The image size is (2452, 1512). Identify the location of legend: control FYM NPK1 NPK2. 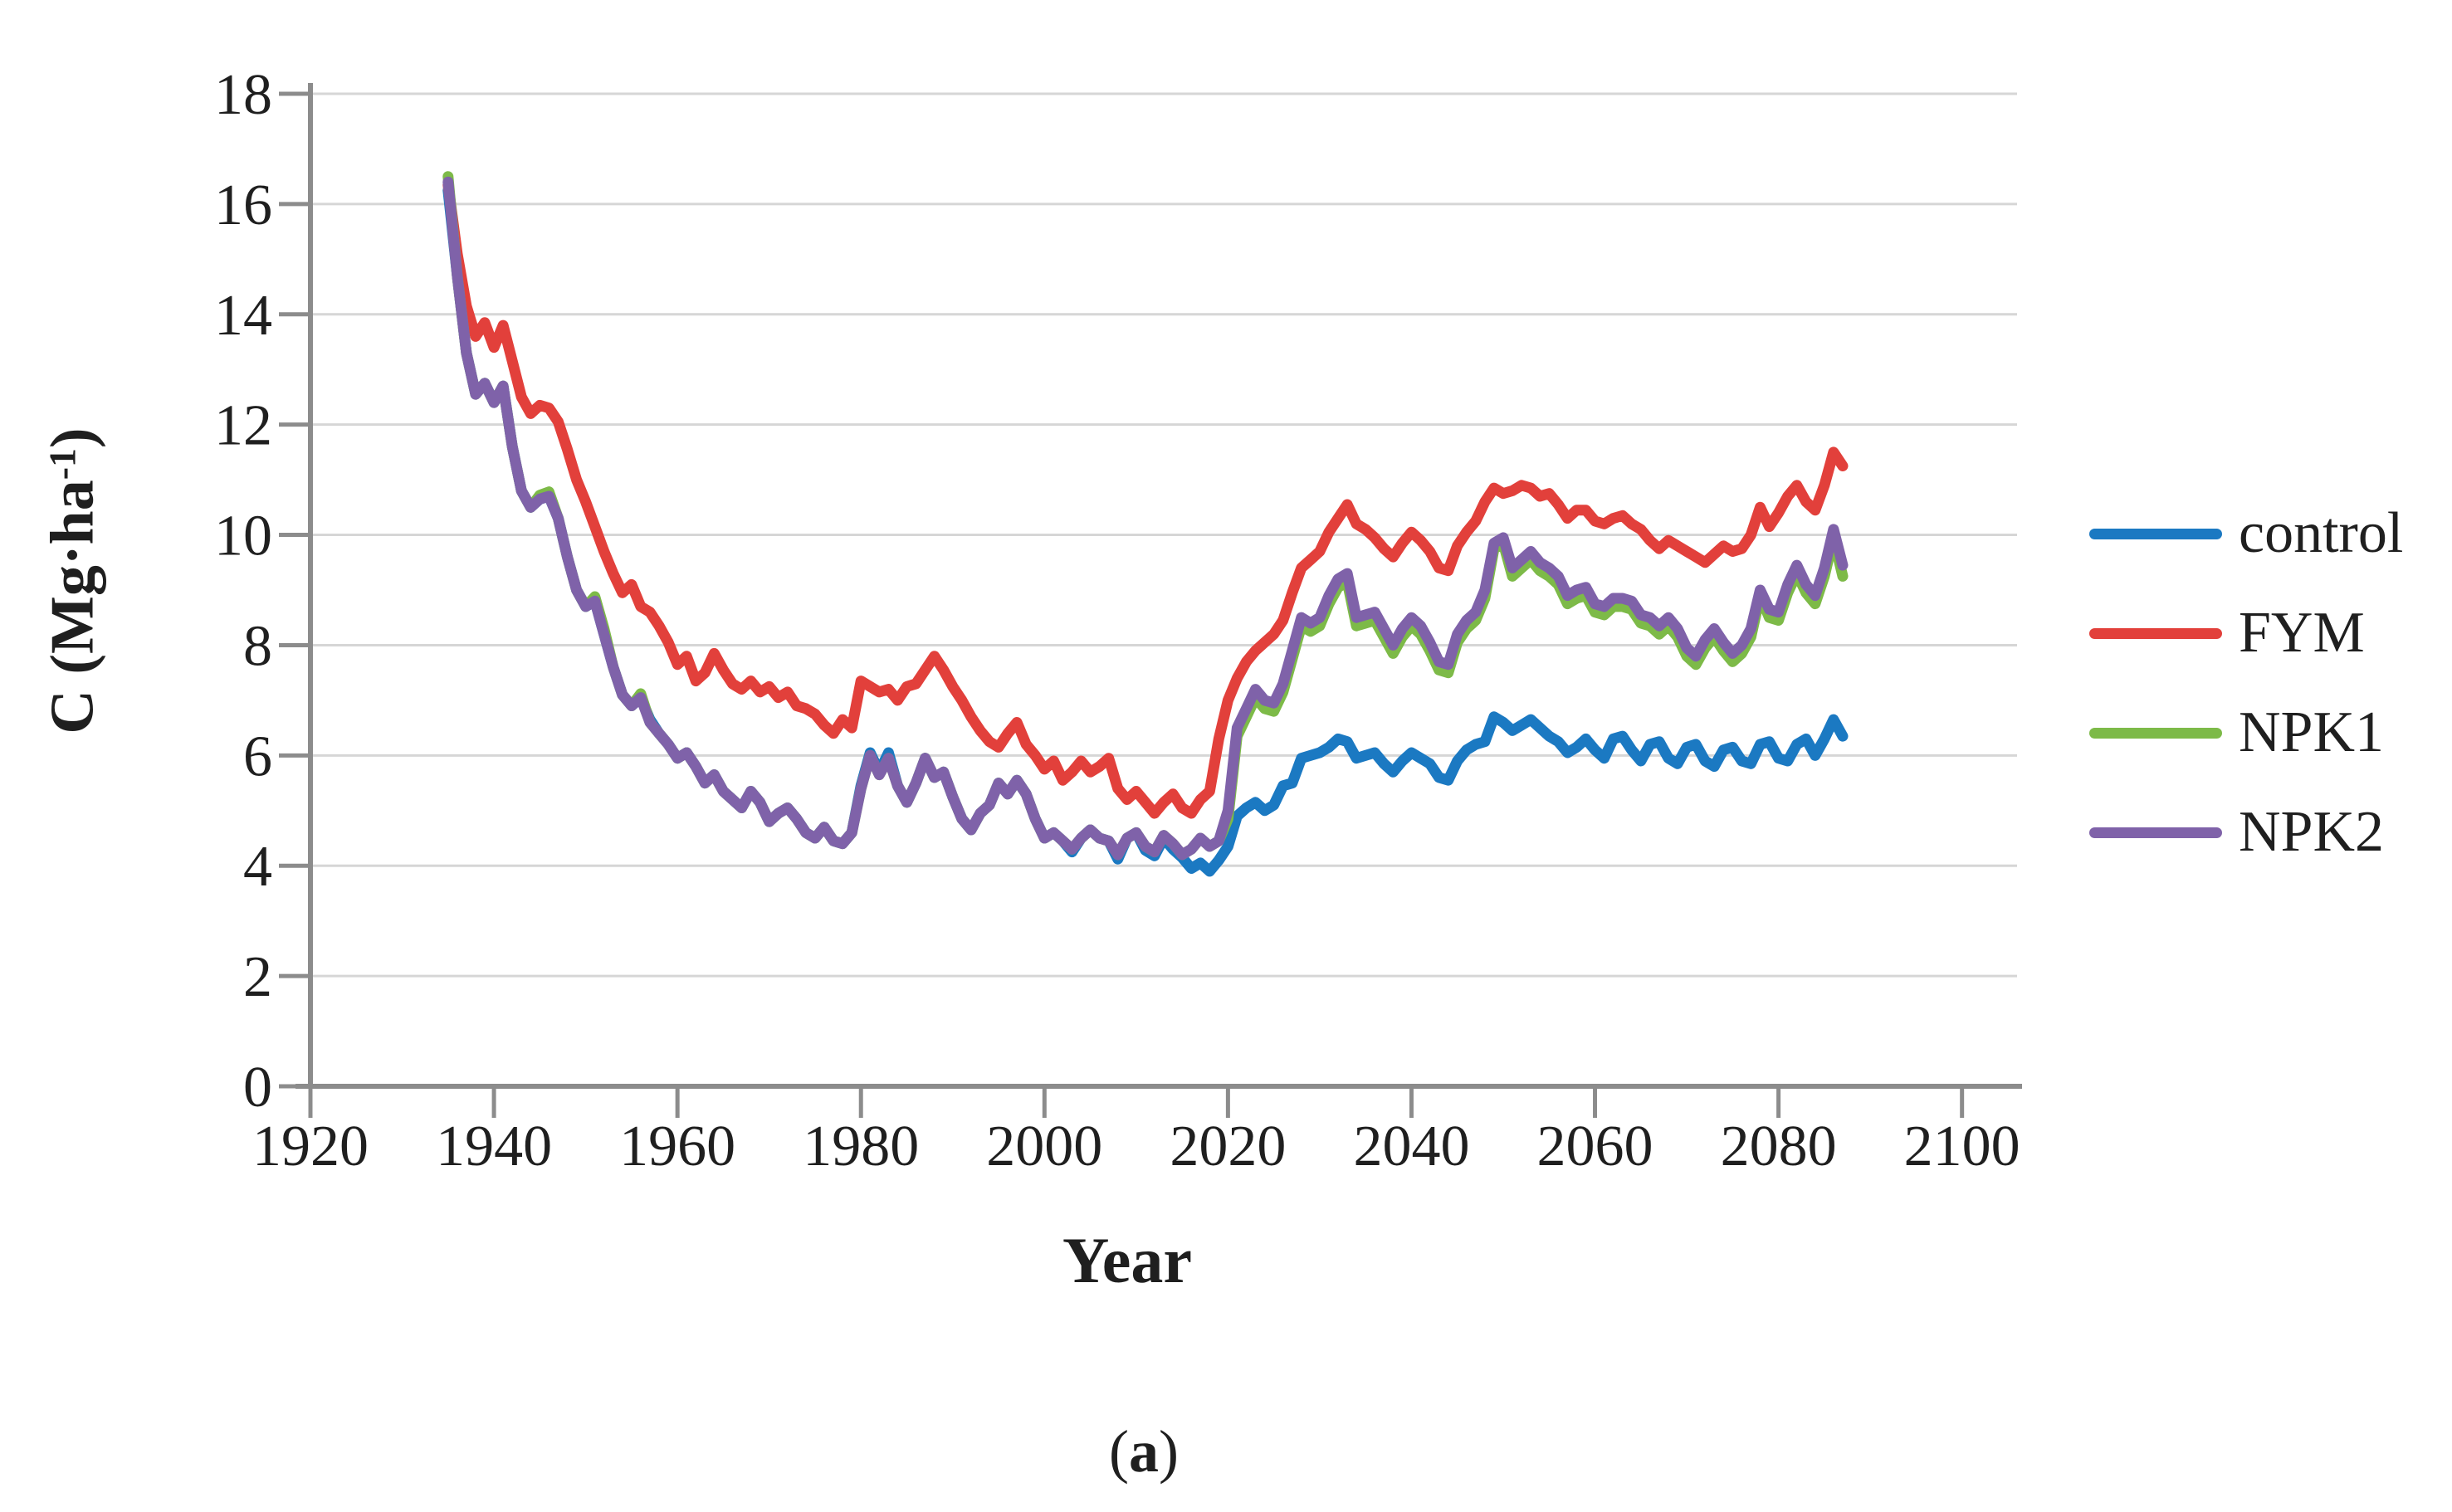
(2246, 683).